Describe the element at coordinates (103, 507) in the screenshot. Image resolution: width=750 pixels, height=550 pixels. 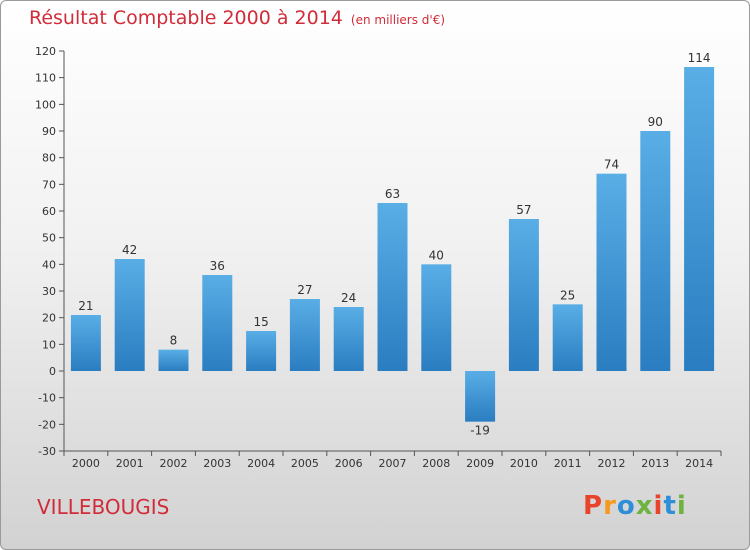
I see `commune-name: VILLEBOUGIS` at that location.